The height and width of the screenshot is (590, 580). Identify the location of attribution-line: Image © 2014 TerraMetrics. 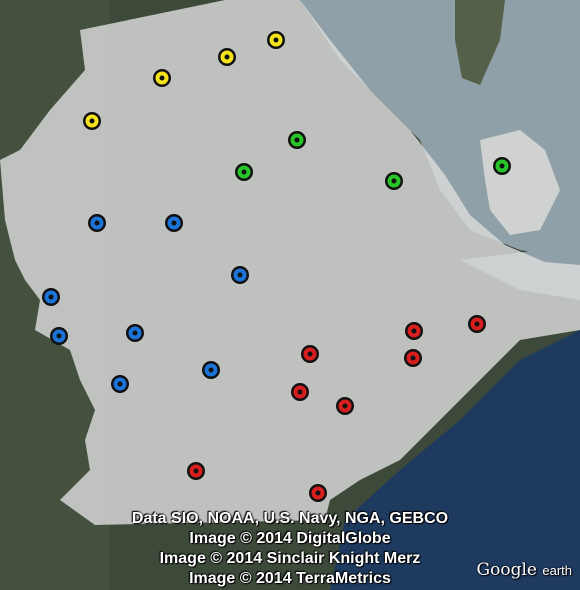
(290, 578).